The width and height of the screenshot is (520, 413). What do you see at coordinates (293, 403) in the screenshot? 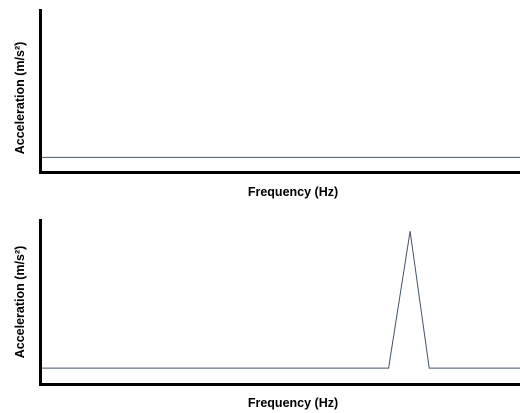
I see `x-axis-title-bottom: Frequency (Hz)` at bounding box center [293, 403].